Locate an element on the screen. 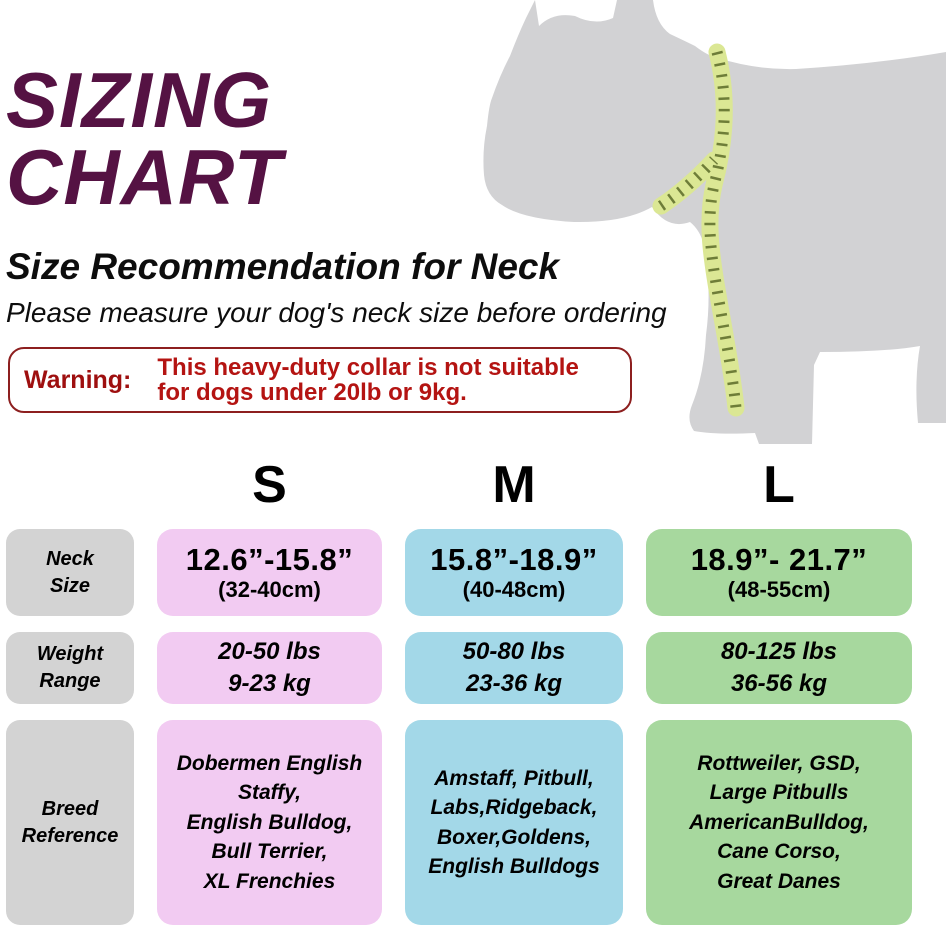 The image size is (946, 936). column-header-l: L is located at coordinates (779, 485).